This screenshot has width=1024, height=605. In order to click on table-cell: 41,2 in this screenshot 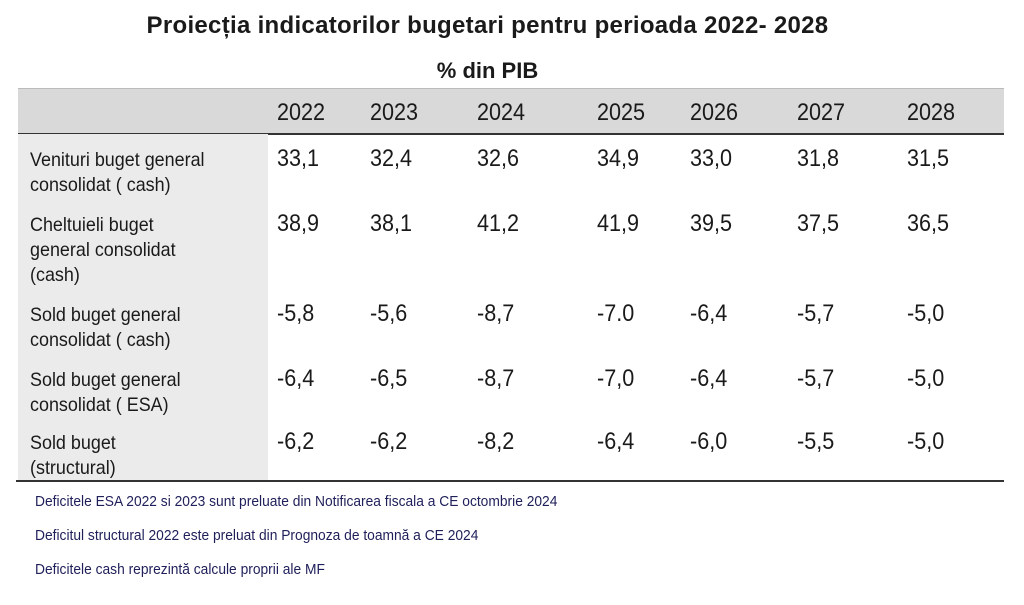, I will do `click(498, 223)`.